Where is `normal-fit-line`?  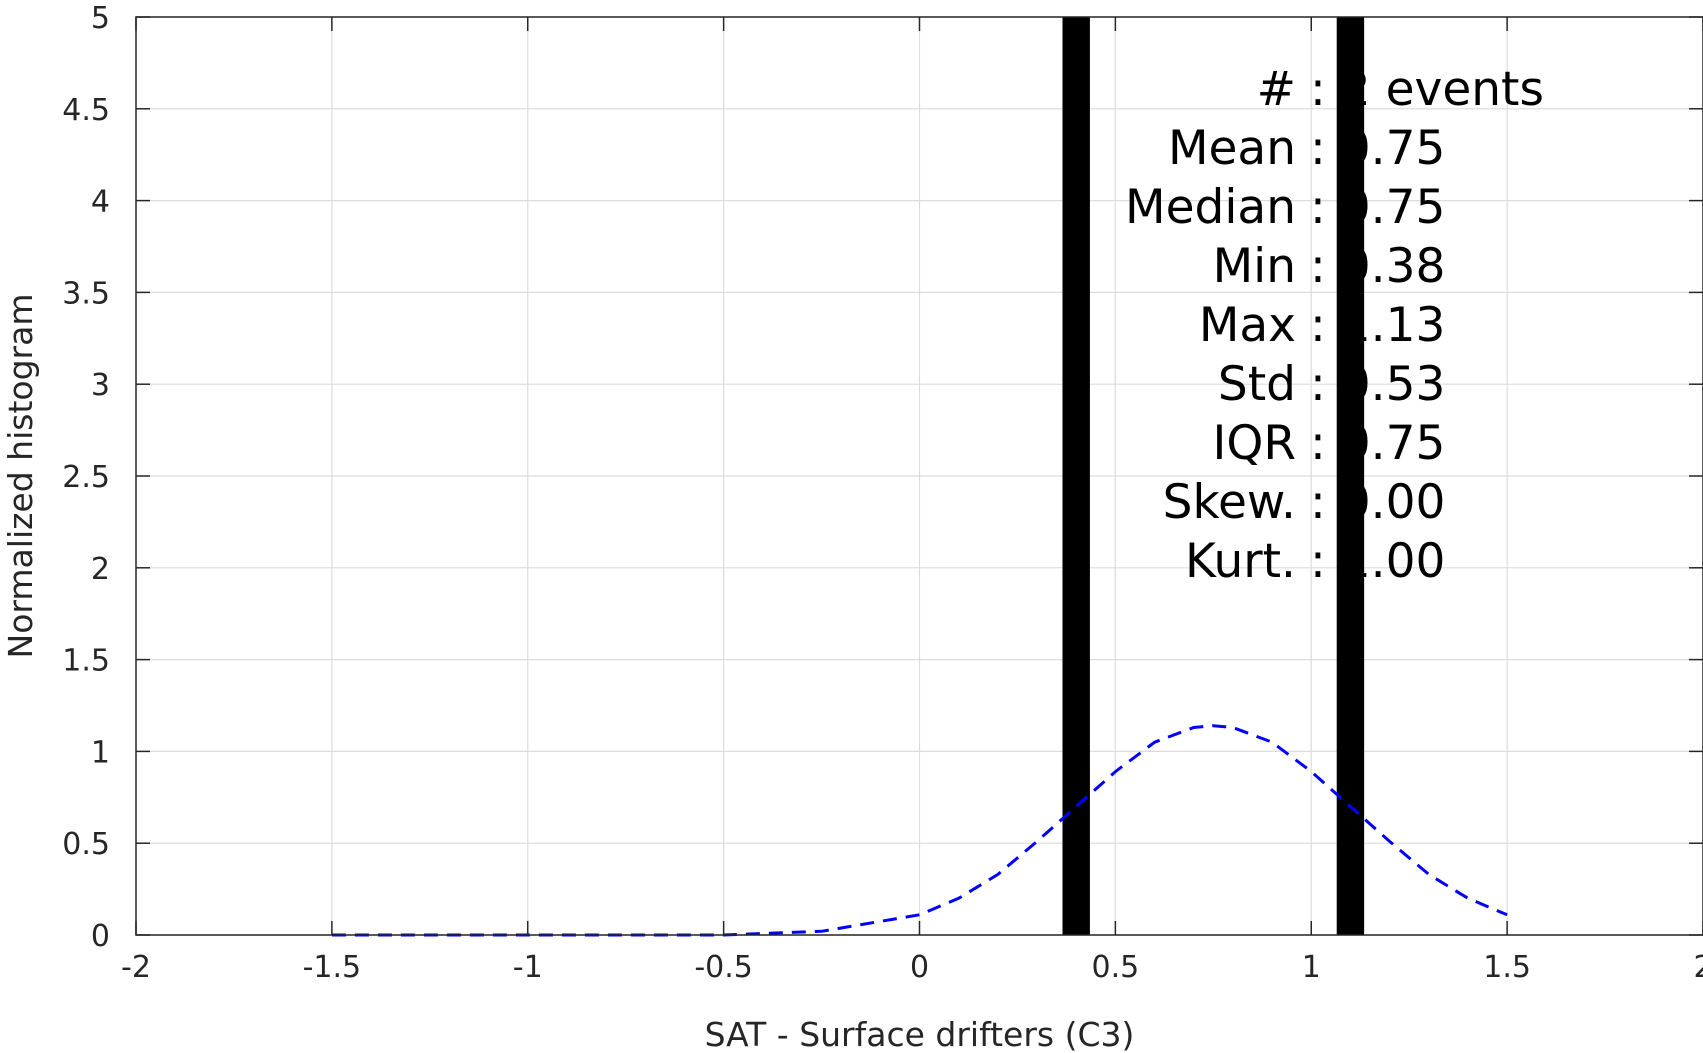 normal-fit-line is located at coordinates (919, 830).